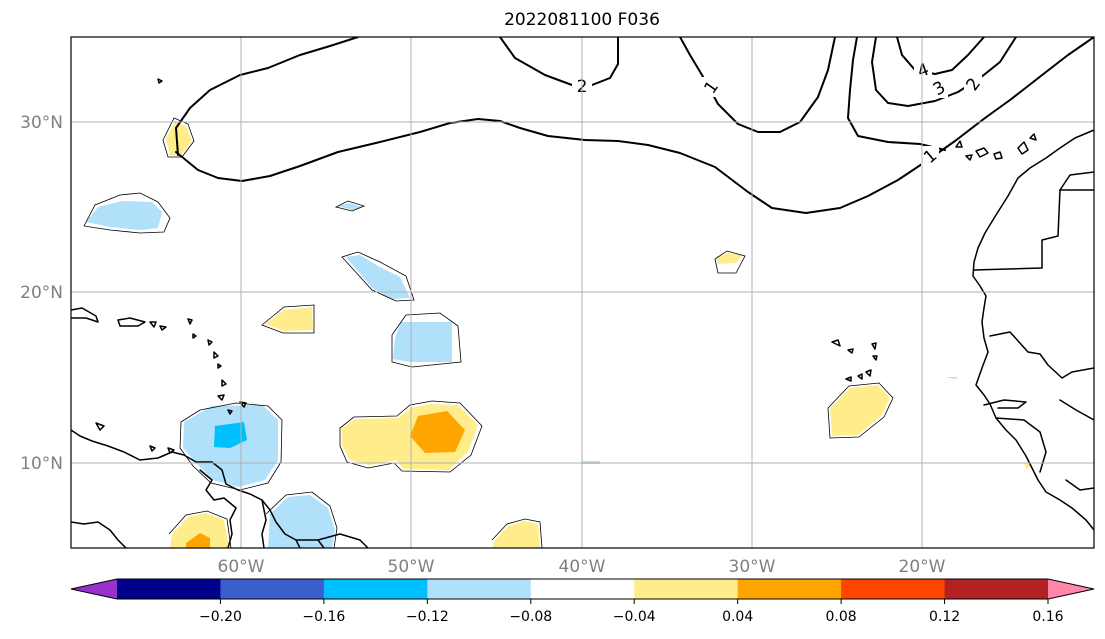  What do you see at coordinates (41, 464) in the screenshot?
I see `lat-label: 10°N` at bounding box center [41, 464].